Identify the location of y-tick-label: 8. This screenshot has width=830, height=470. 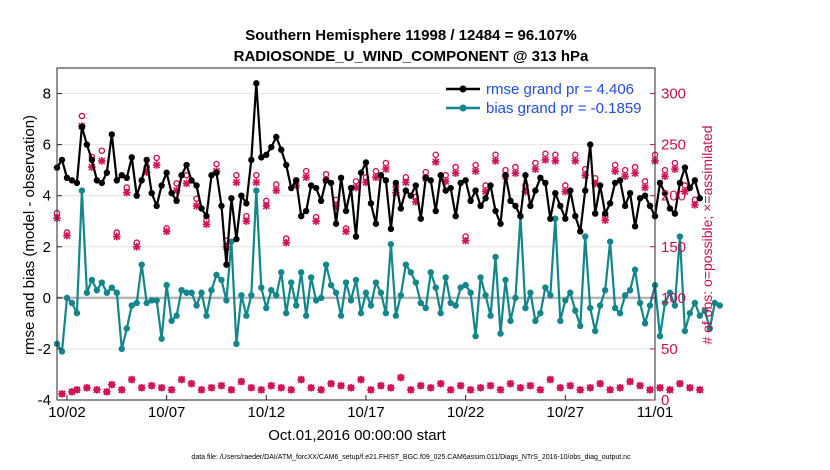
(47, 94).